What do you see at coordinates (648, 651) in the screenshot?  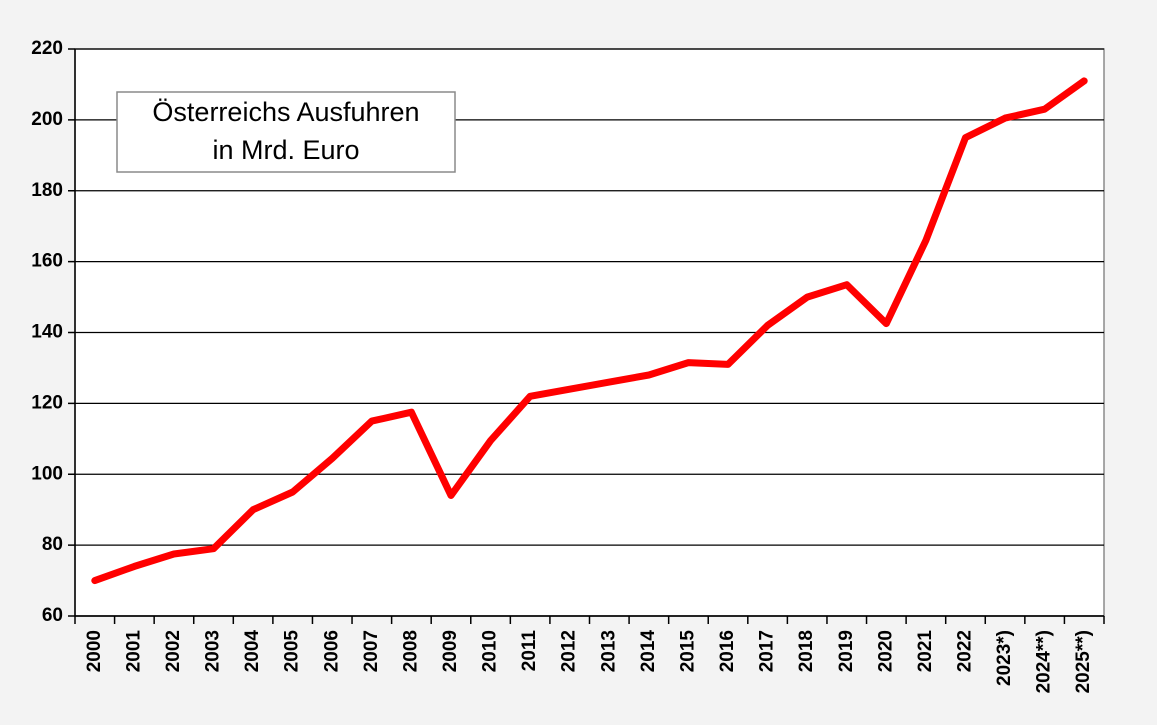 I see `x-tick-label: 2014` at bounding box center [648, 651].